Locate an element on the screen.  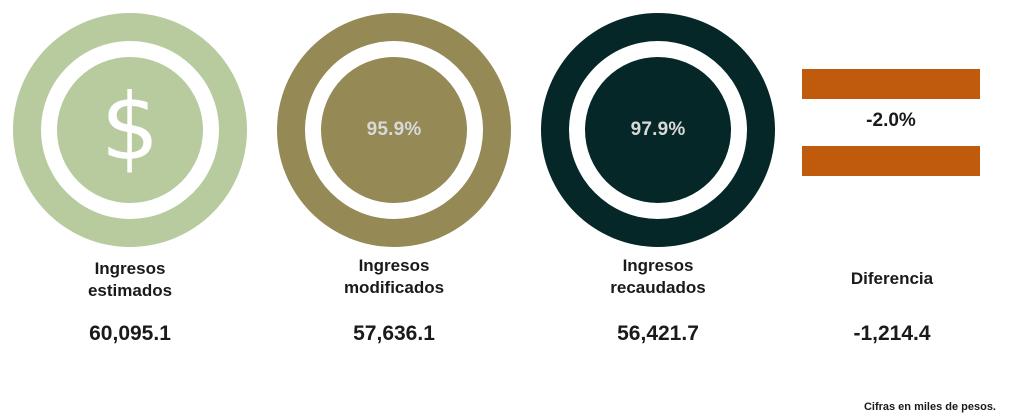
ring-gap: 95.9% is located at coordinates (394, 130).